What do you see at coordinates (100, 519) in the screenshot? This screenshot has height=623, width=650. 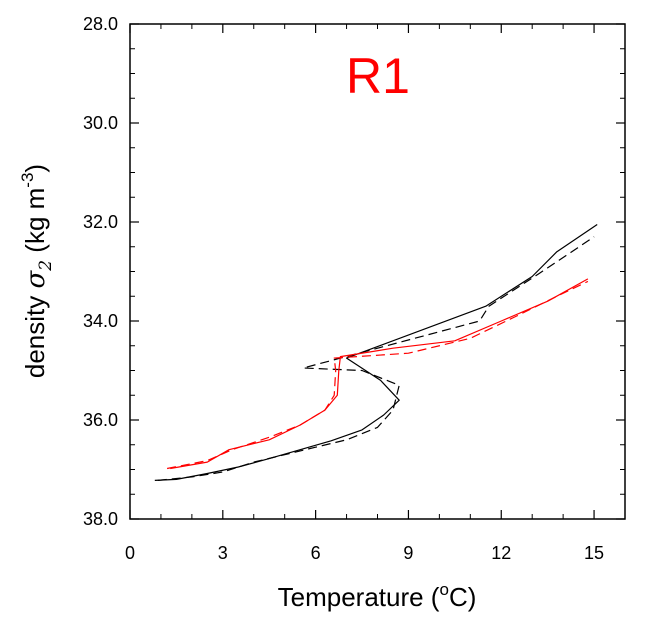 I see `y-tick-label: 38.0` at bounding box center [100, 519].